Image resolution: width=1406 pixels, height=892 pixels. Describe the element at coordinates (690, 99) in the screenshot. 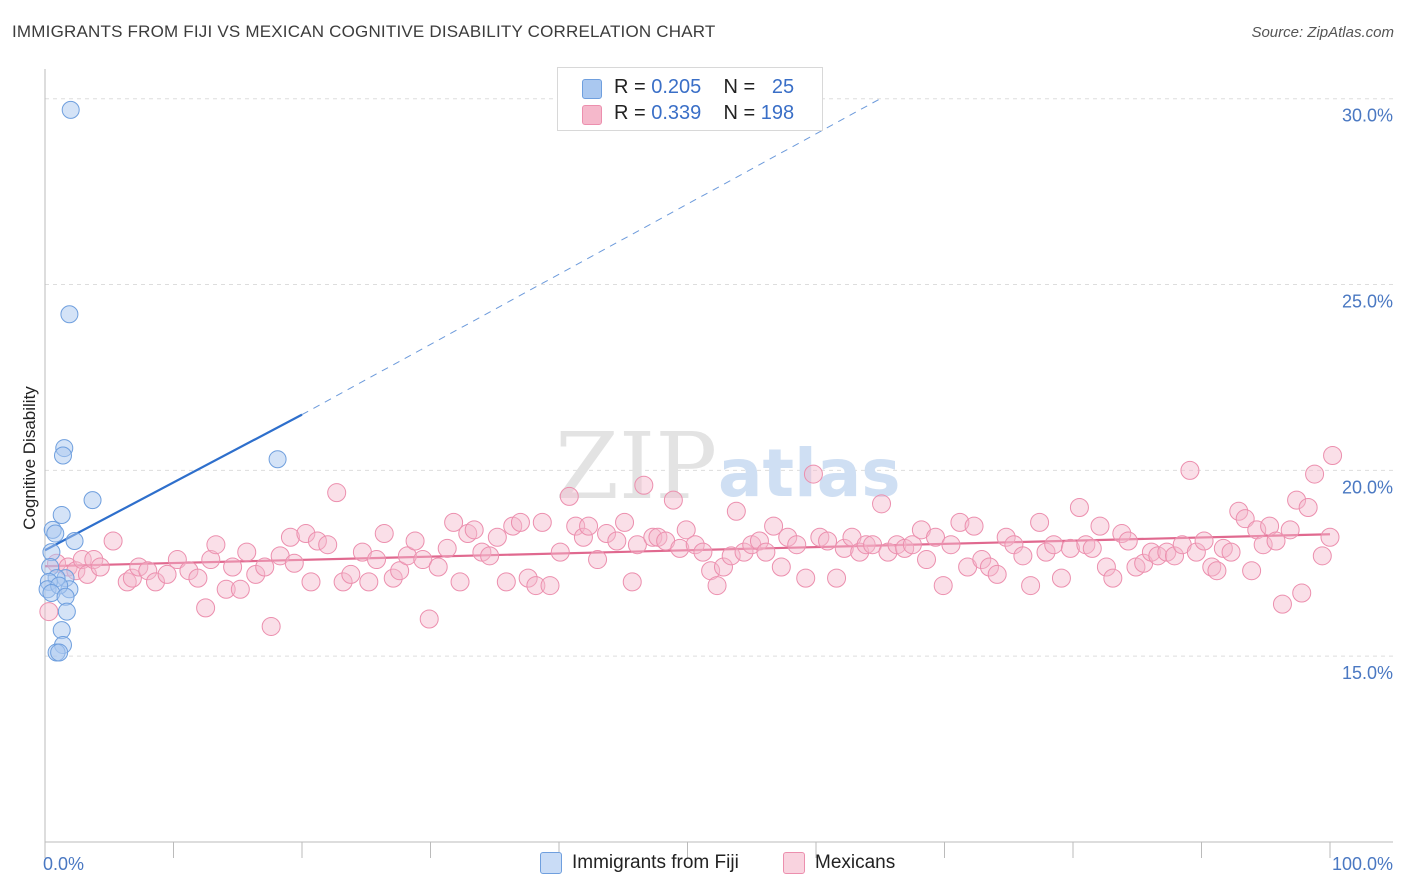

I see `stats-legend: R = 0.205 N = 25 R = 0.339 N = 198` at that location.